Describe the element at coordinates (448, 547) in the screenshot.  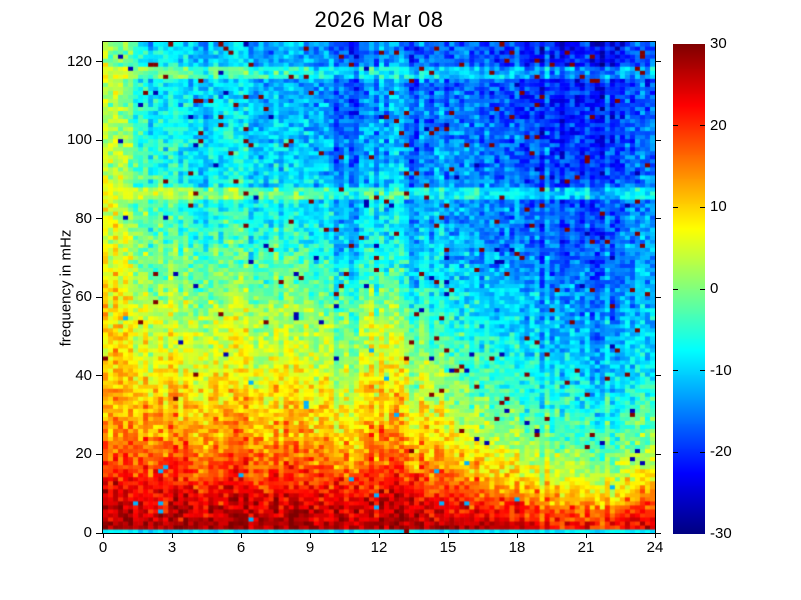
I see `x-tick-label: 15` at that location.